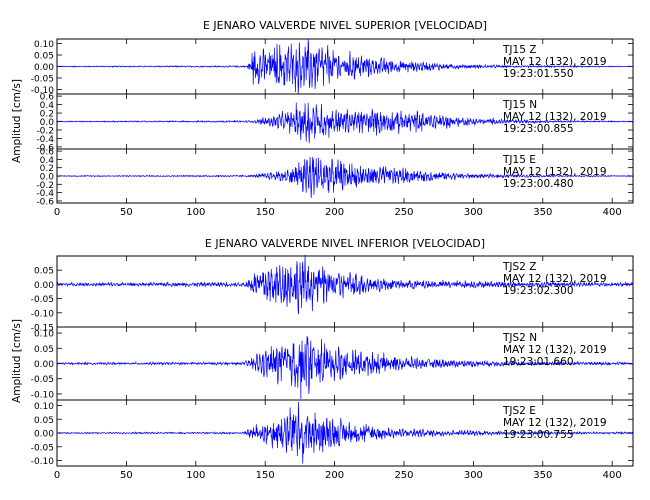  Describe the element at coordinates (538, 184) in the screenshot. I see `trace-start-time-label: 19:23:00.480` at that location.